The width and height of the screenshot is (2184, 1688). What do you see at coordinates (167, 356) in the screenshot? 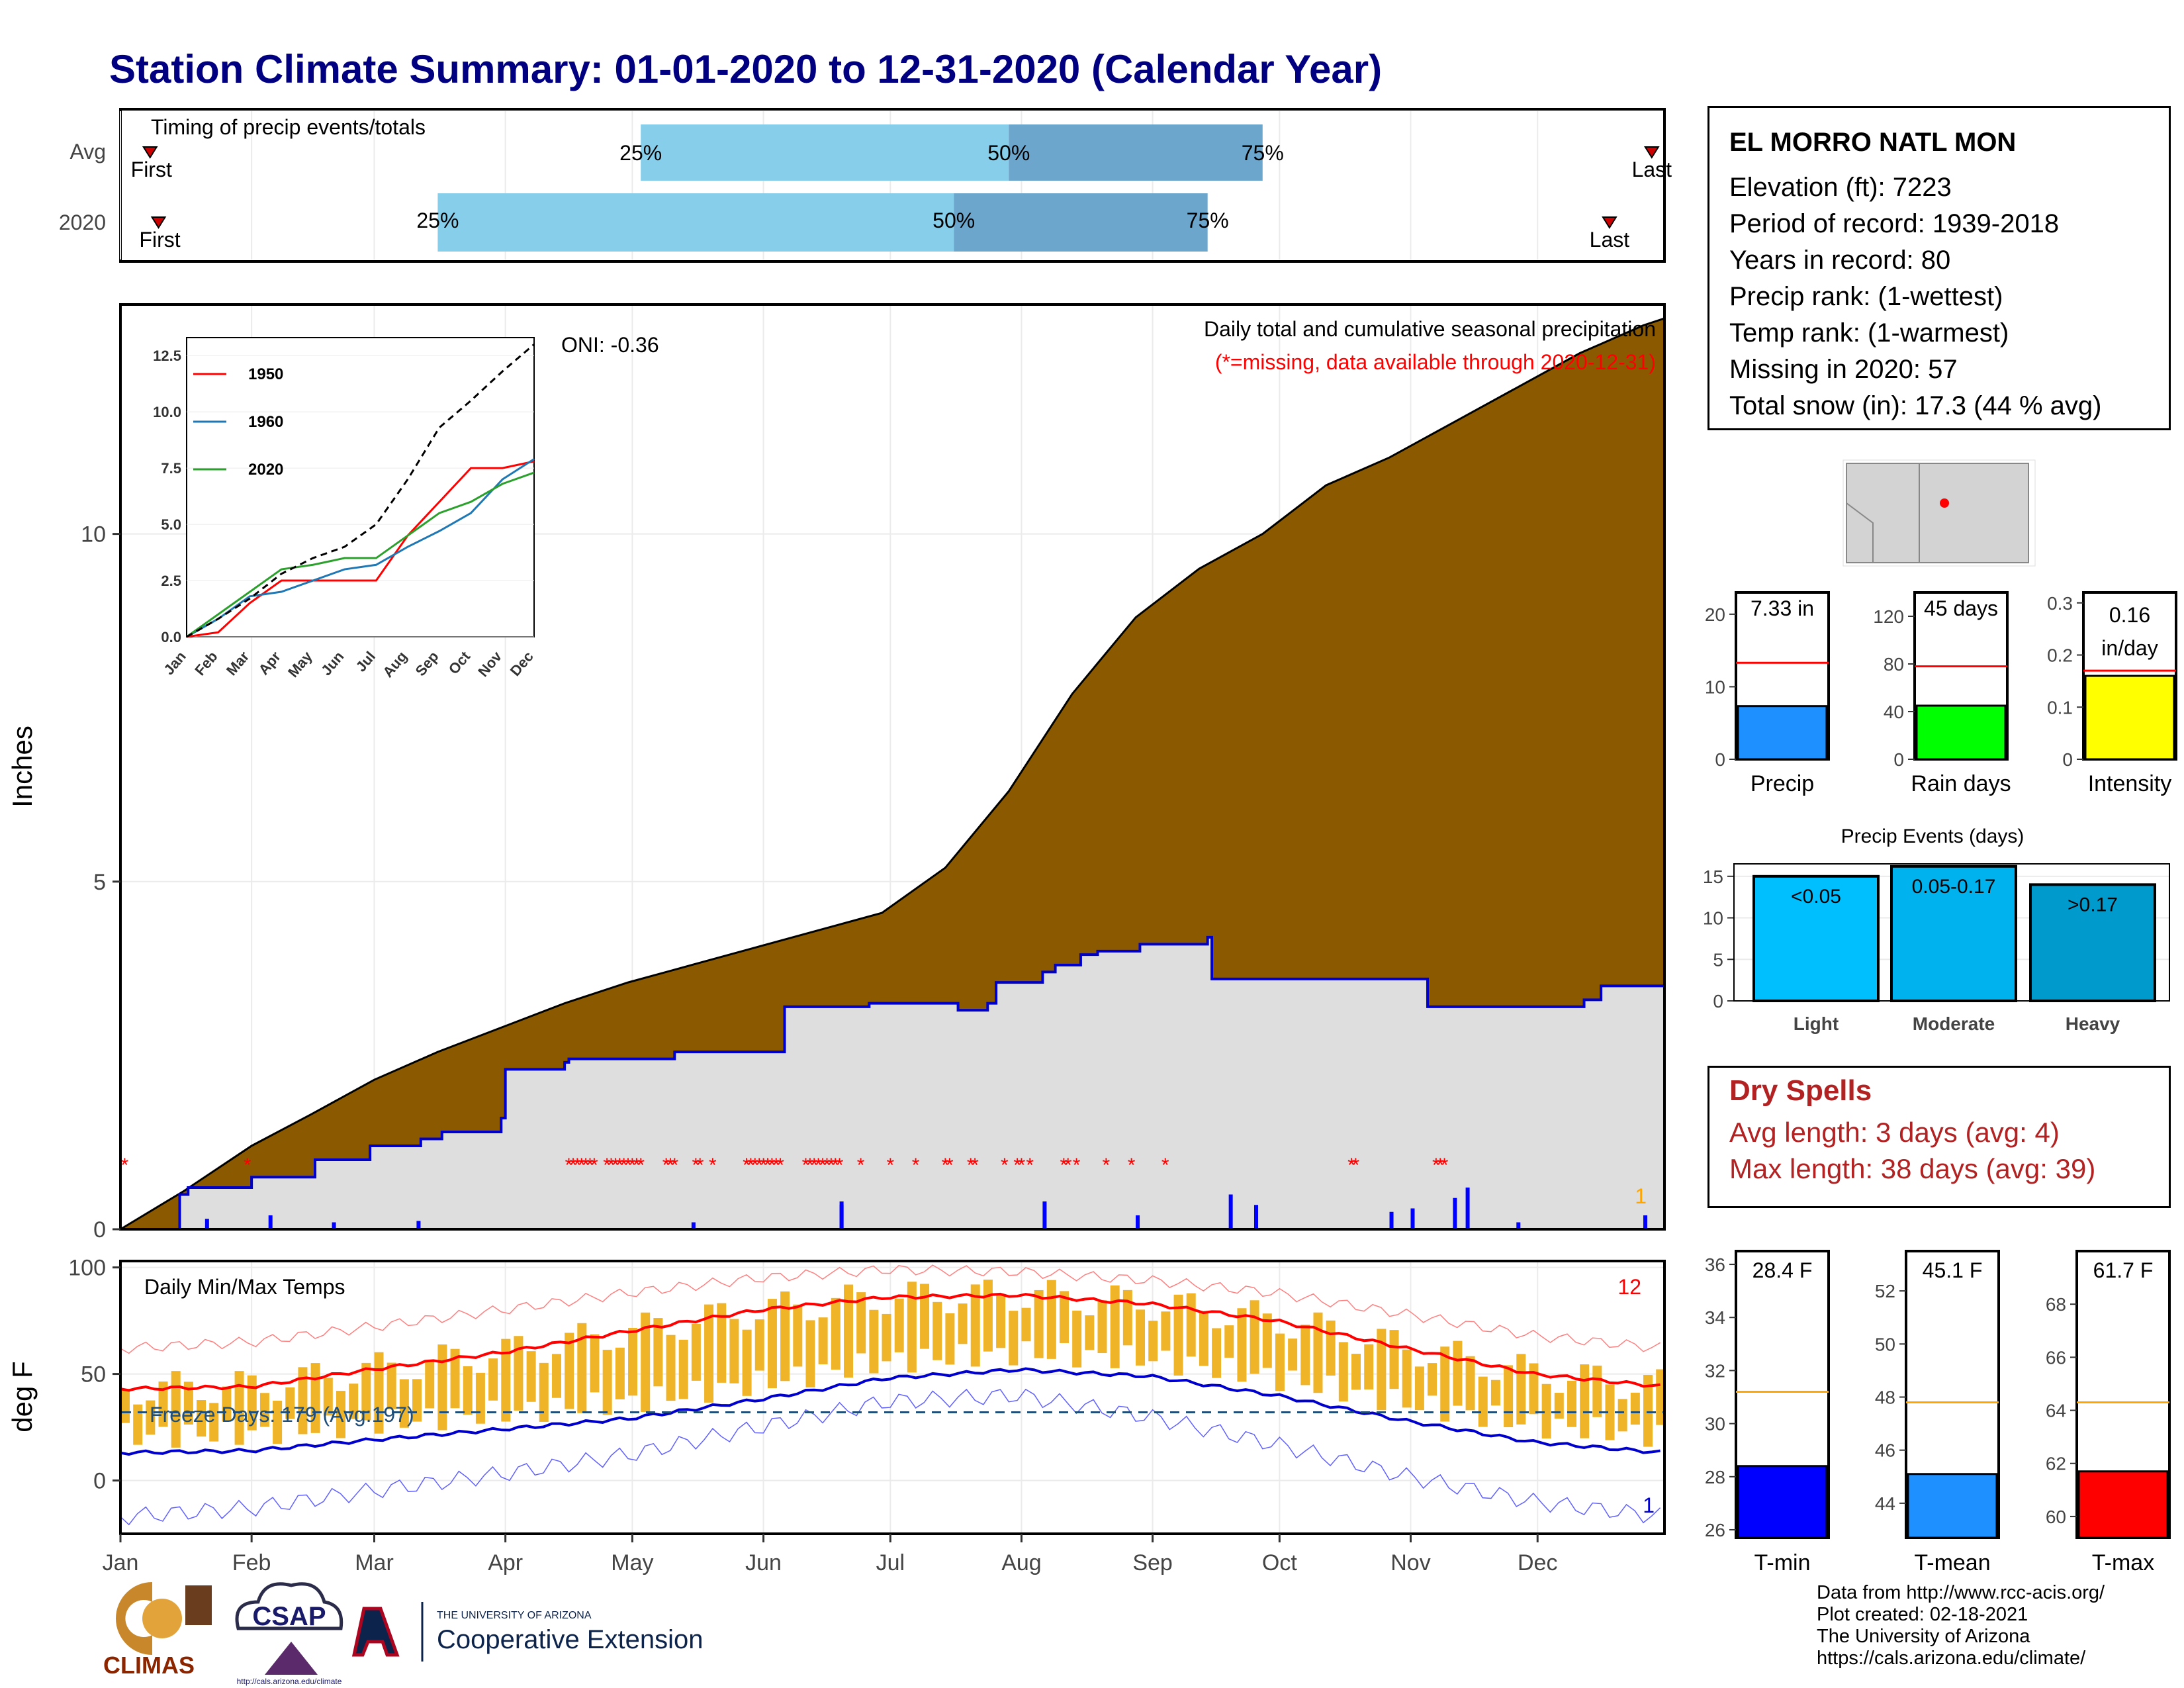
I see `inset-ytick-label: 12.5` at bounding box center [167, 356].